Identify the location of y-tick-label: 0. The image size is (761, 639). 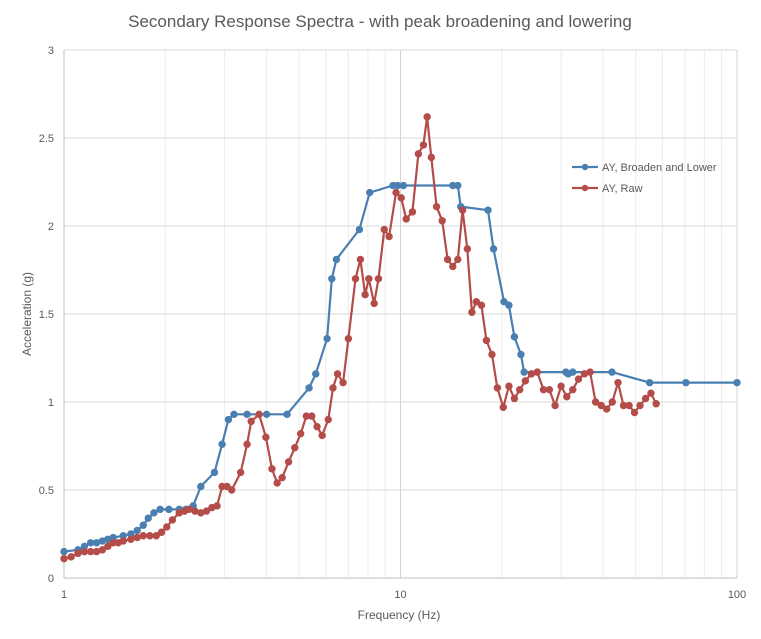
(51, 579).